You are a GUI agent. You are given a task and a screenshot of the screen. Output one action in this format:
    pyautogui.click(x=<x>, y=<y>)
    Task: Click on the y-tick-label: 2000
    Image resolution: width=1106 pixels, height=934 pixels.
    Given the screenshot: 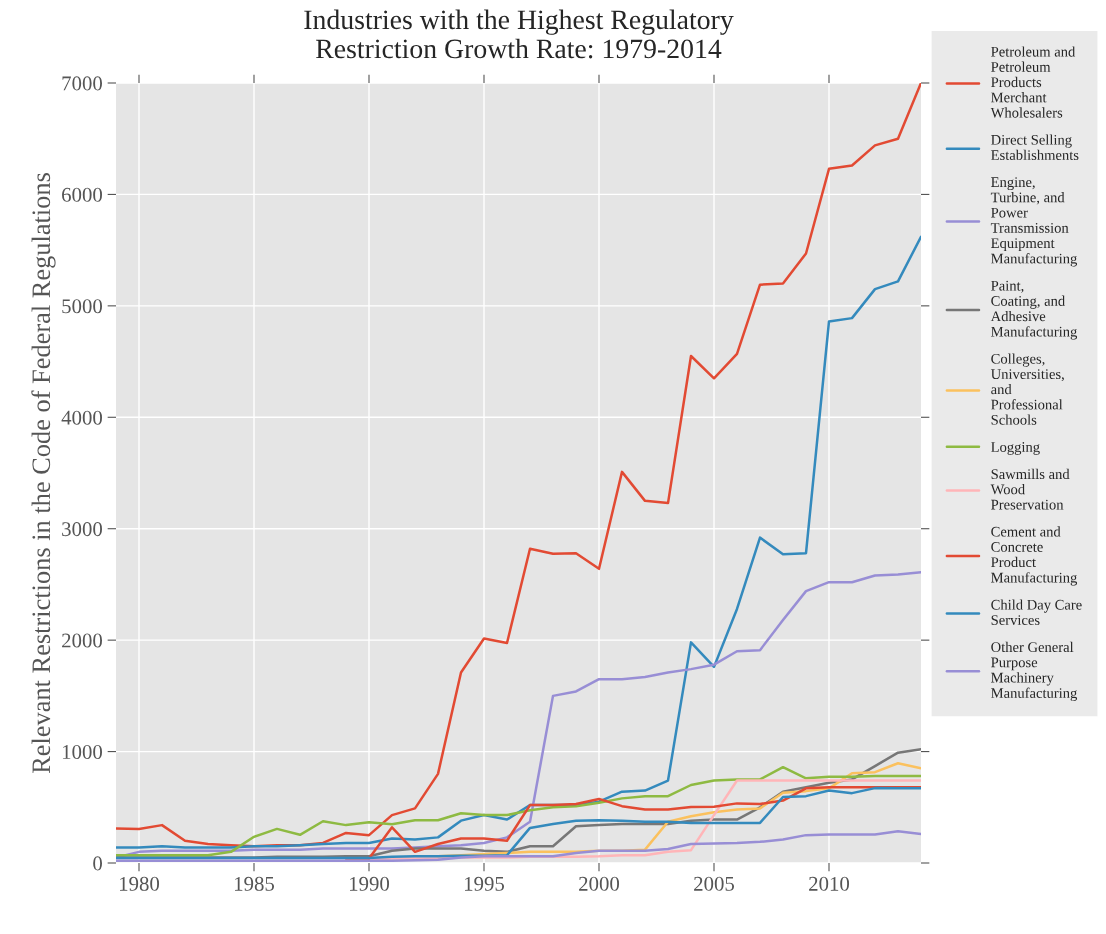 What is the action you would take?
    pyautogui.click(x=82, y=640)
    